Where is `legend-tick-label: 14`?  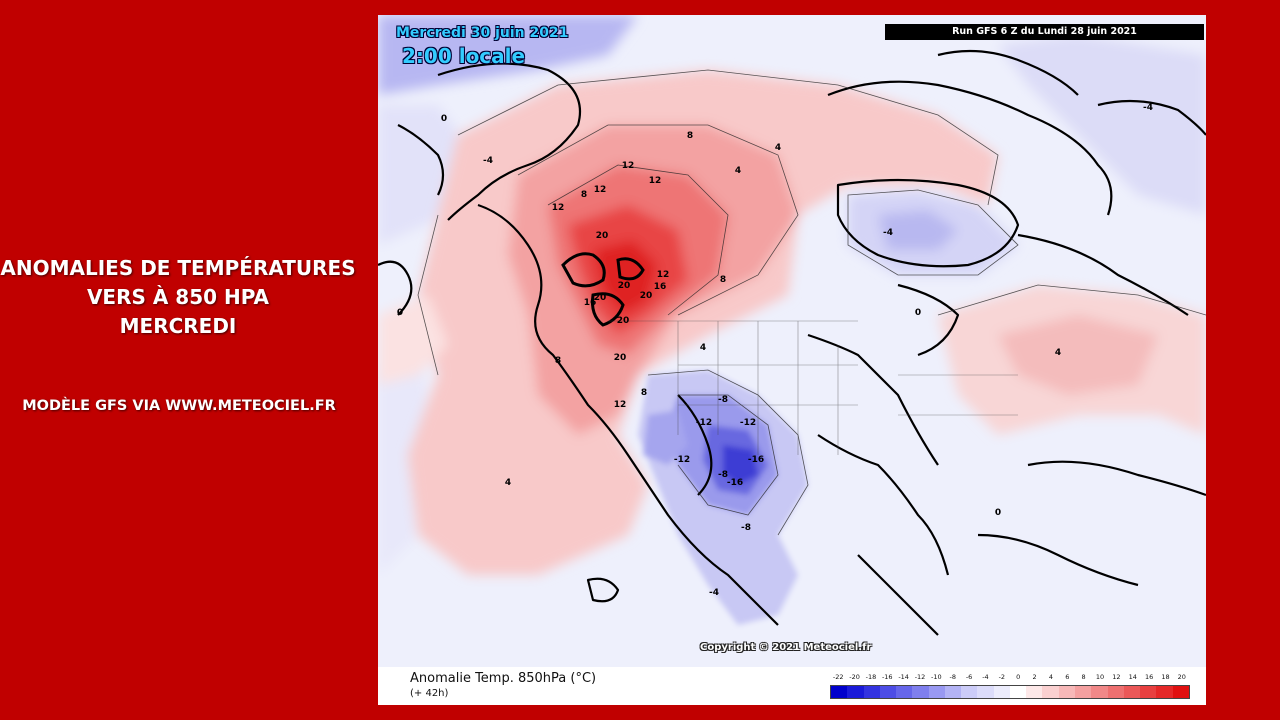 legend-tick-label: 14 is located at coordinates (1132, 677).